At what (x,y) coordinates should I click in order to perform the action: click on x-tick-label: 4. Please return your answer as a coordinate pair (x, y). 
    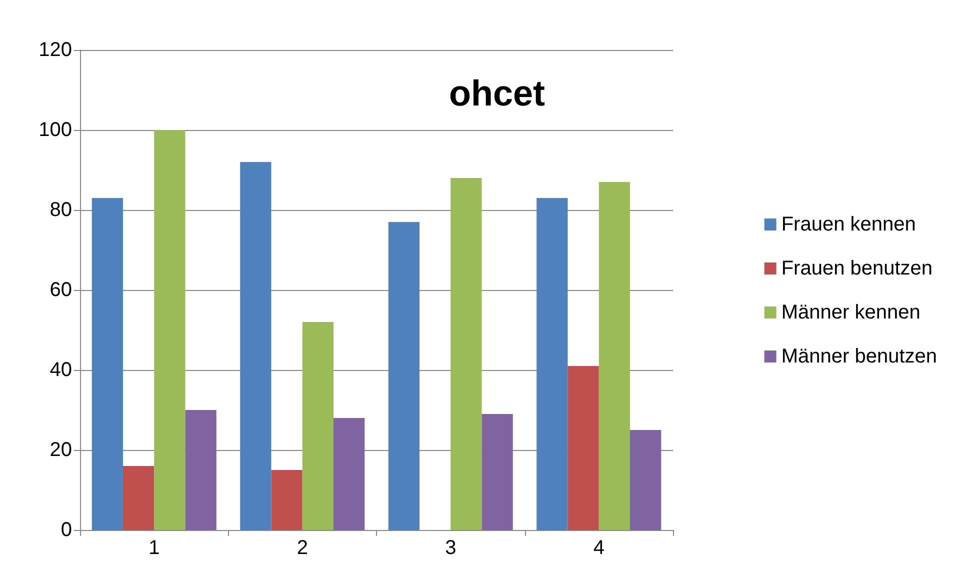
    Looking at the image, I should click on (598, 548).